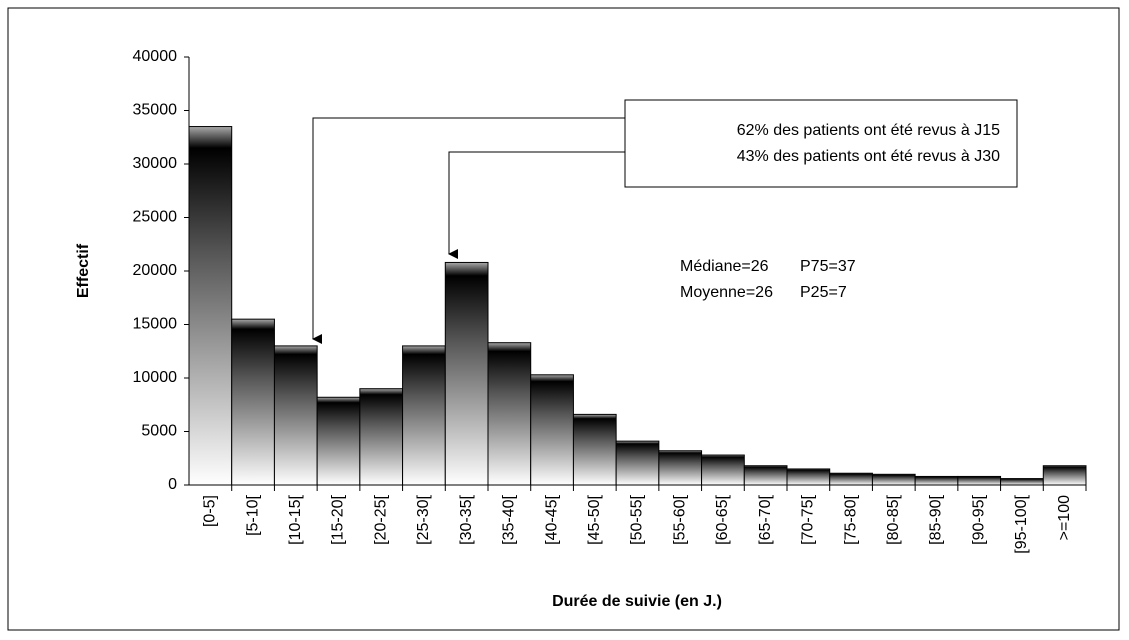 The height and width of the screenshot is (640, 1129). Describe the element at coordinates (509, 519) in the screenshot. I see `x-tick-label: [35-40[` at that location.